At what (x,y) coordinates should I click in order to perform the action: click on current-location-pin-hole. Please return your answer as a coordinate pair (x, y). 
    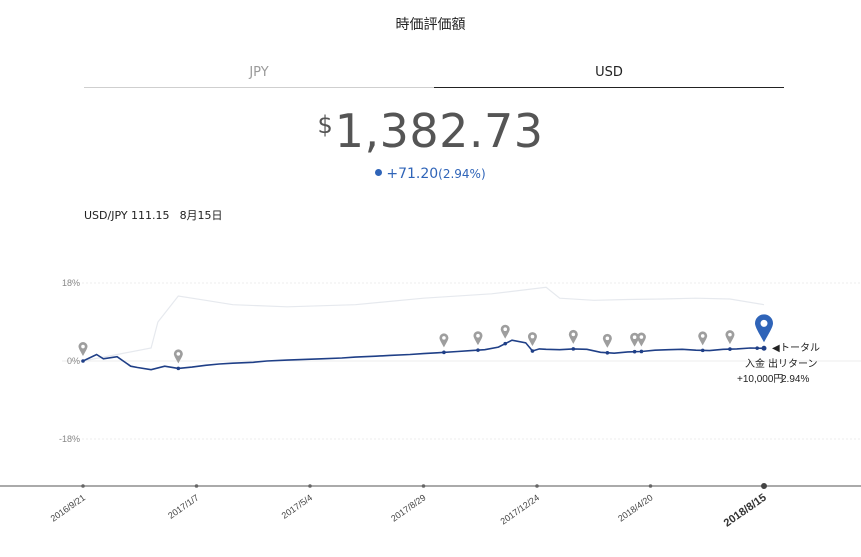
    Looking at the image, I should click on (764, 323).